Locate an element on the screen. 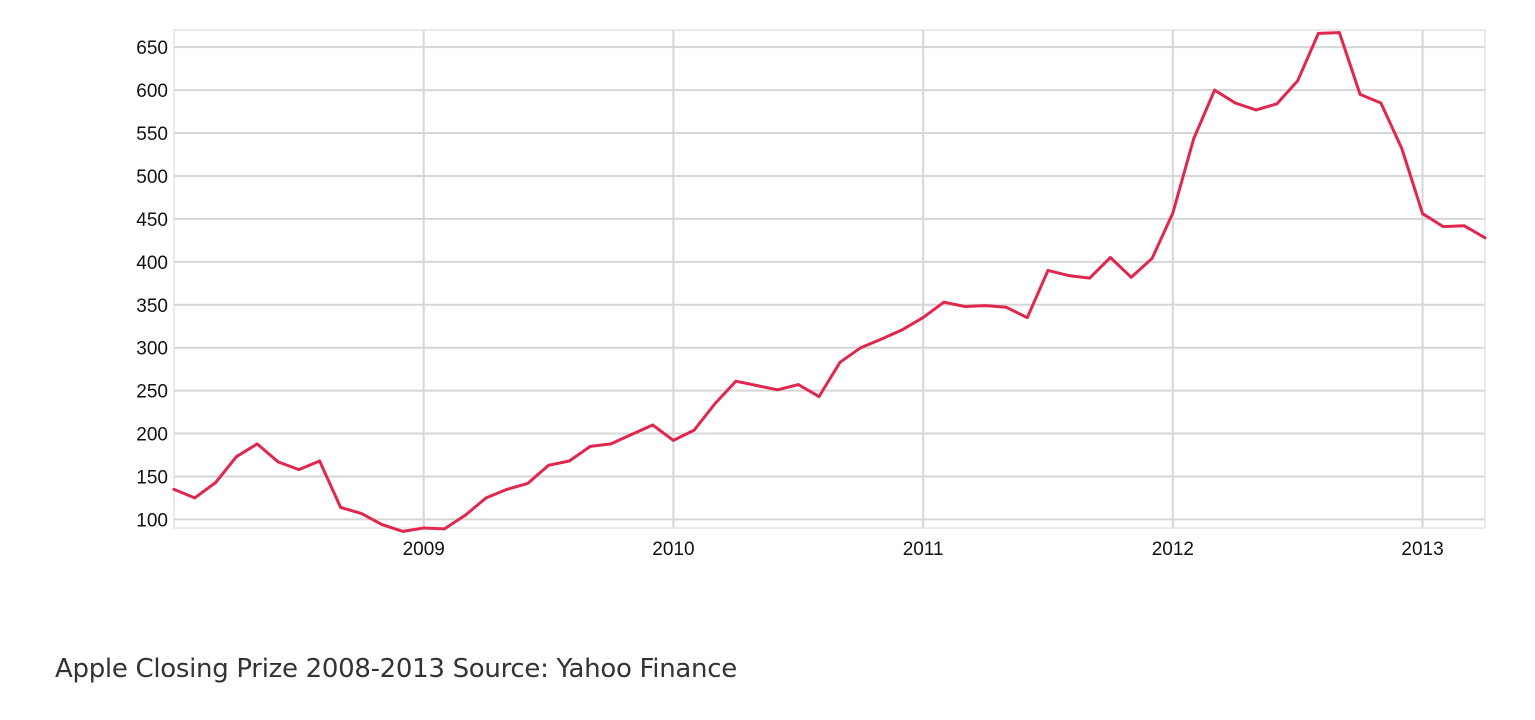  x-tick-label: 2013 is located at coordinates (1422, 549).